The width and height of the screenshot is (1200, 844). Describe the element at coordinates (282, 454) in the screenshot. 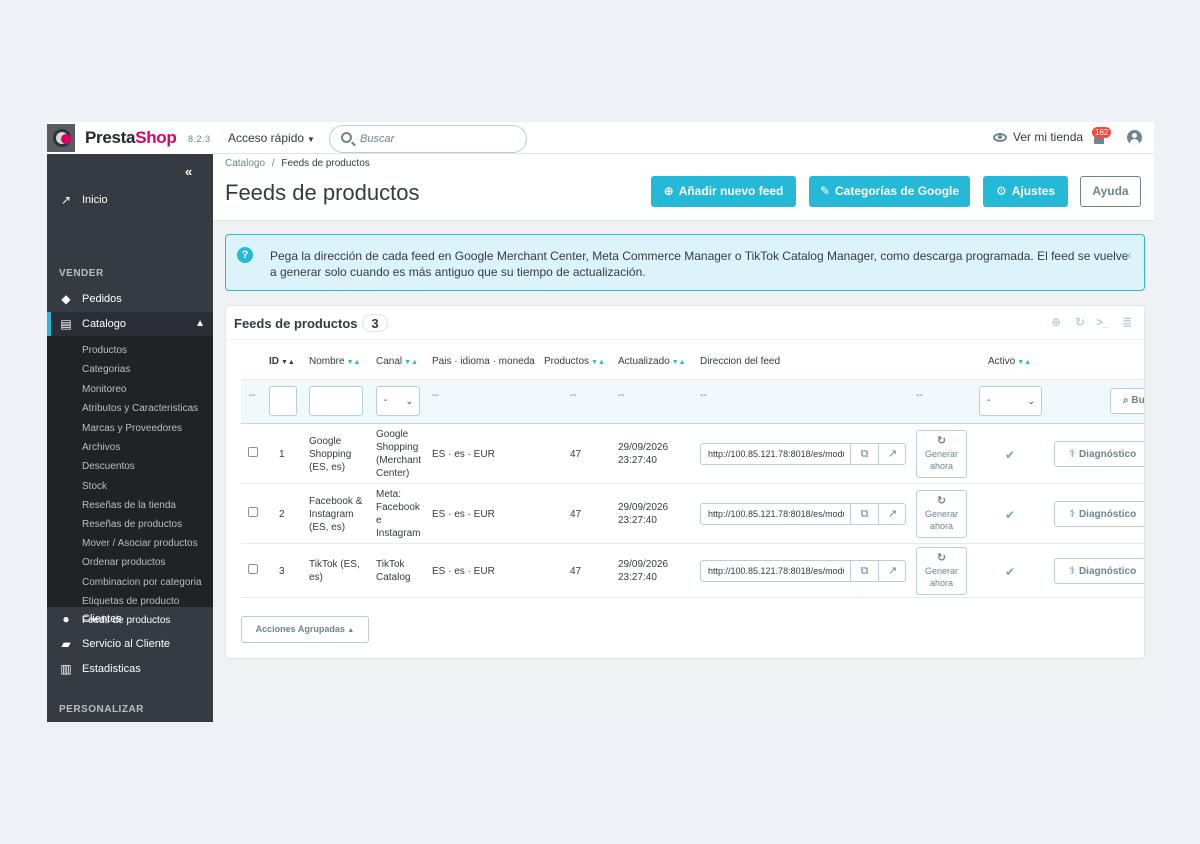

I see `row-id: 1` at that location.